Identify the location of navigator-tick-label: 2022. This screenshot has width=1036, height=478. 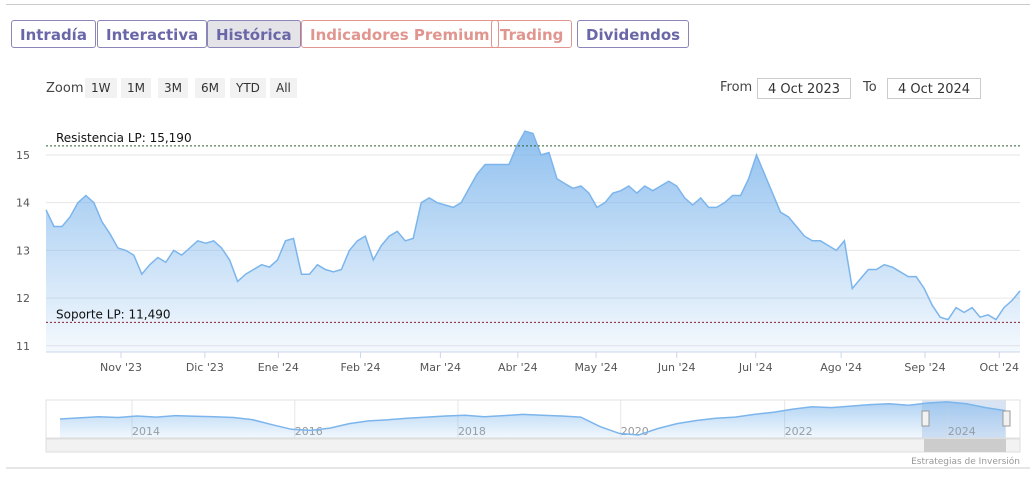
(799, 431).